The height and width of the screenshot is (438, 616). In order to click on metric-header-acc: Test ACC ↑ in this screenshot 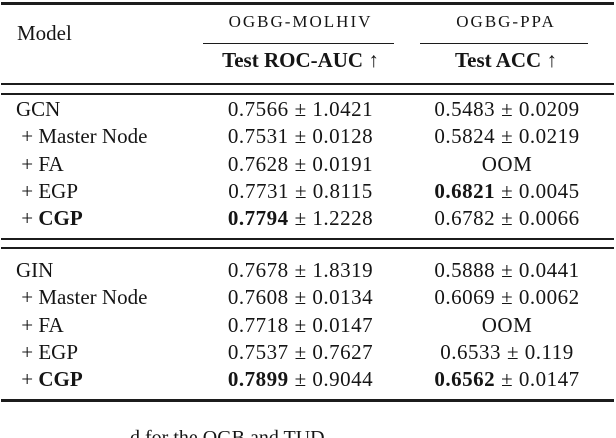, I will do `click(506, 60)`.